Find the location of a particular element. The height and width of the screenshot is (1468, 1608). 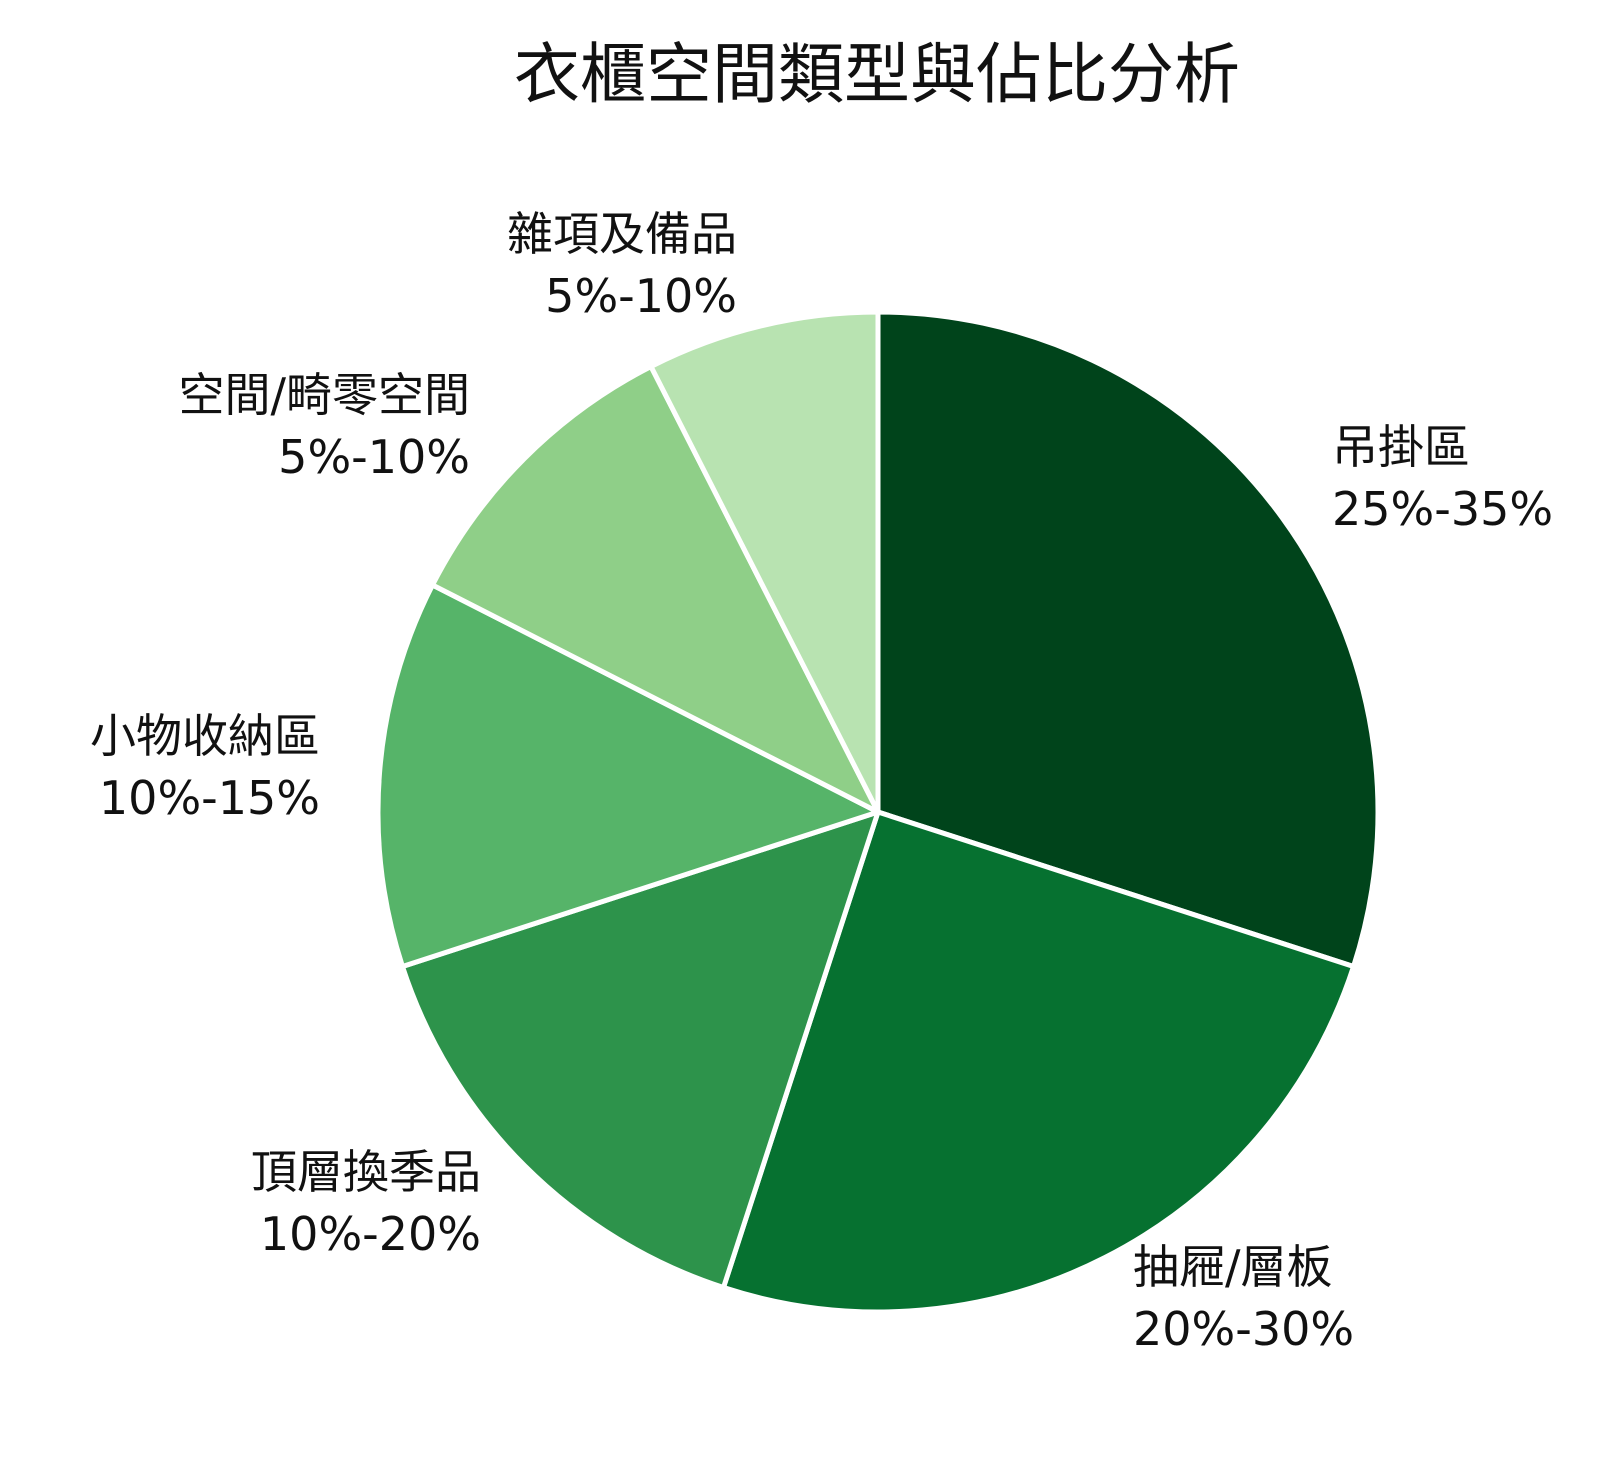

slice-range-4: 10%-15% is located at coordinates (209, 798).